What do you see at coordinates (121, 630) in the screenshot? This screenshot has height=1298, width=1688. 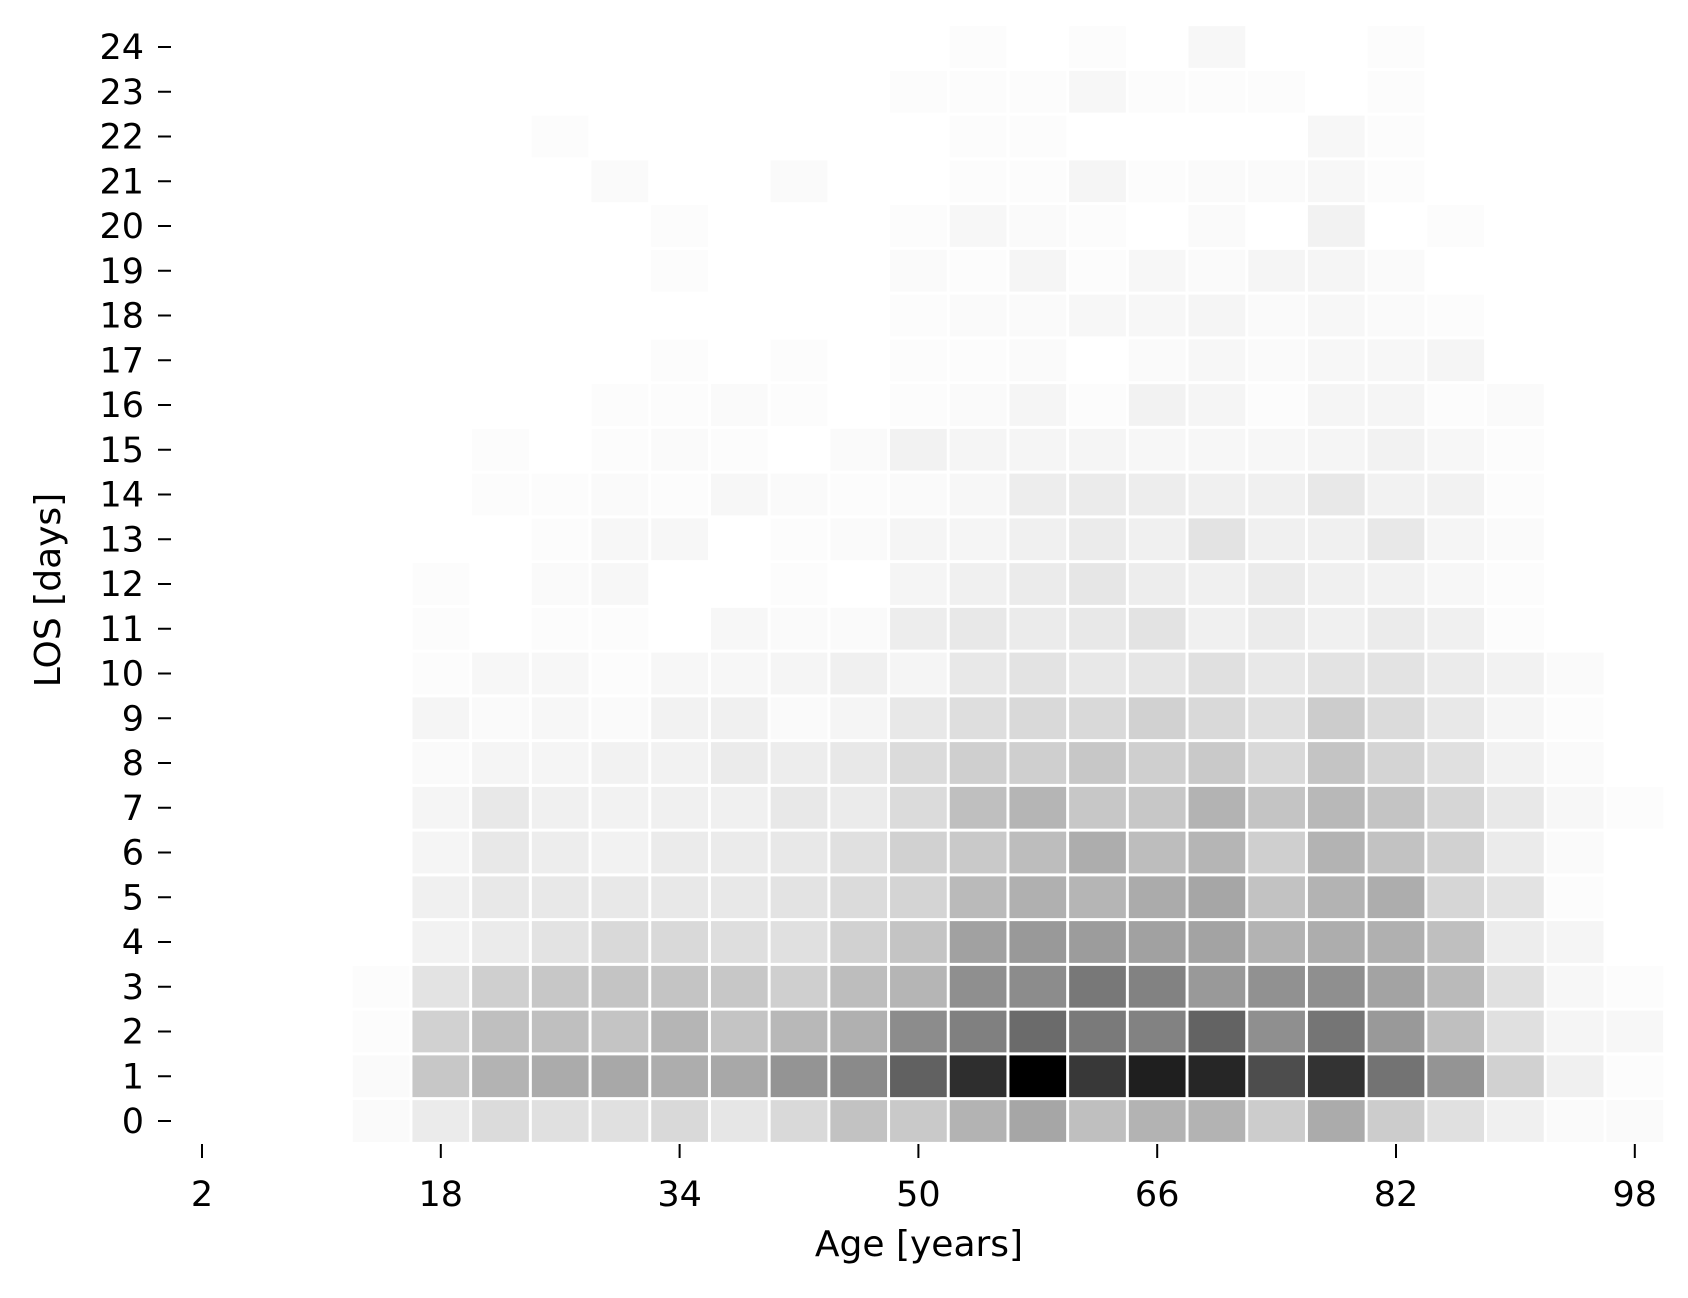 I see `y-tick-label: 11` at bounding box center [121, 630].